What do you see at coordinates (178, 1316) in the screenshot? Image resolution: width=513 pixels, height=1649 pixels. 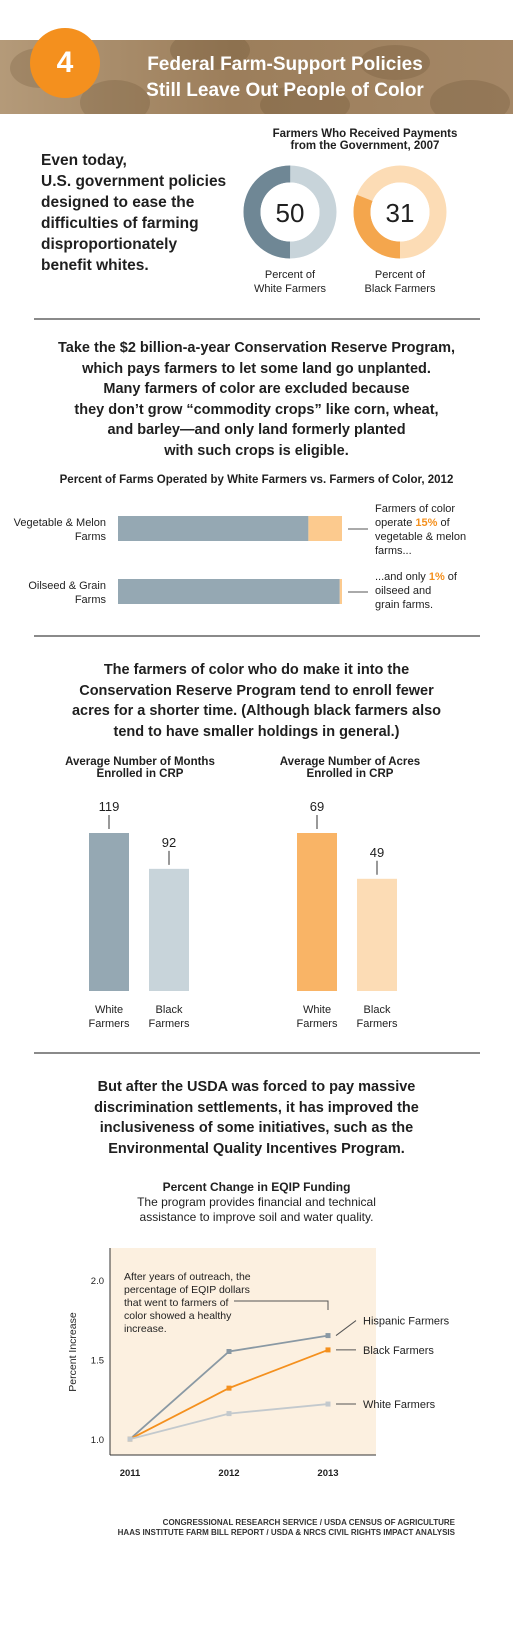 I see `eqip-annotation-line-4: color showed a healthy` at bounding box center [178, 1316].